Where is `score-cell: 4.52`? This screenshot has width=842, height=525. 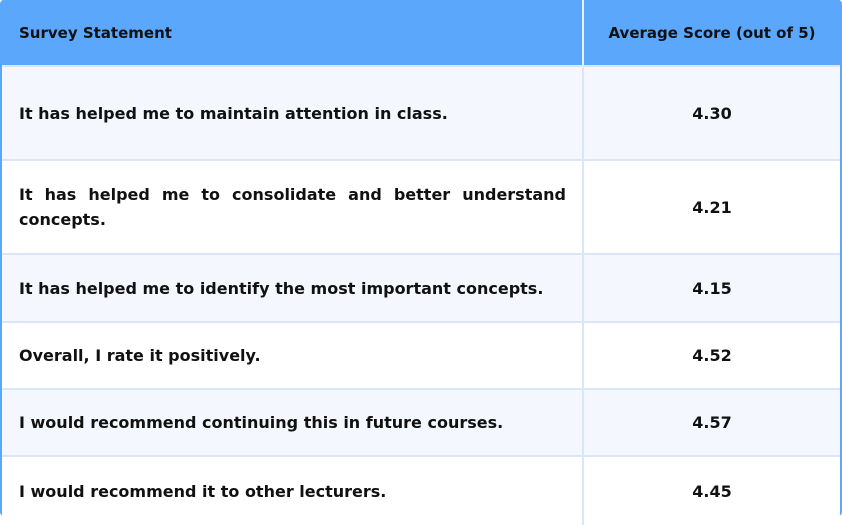
score-cell: 4.52 is located at coordinates (711, 355).